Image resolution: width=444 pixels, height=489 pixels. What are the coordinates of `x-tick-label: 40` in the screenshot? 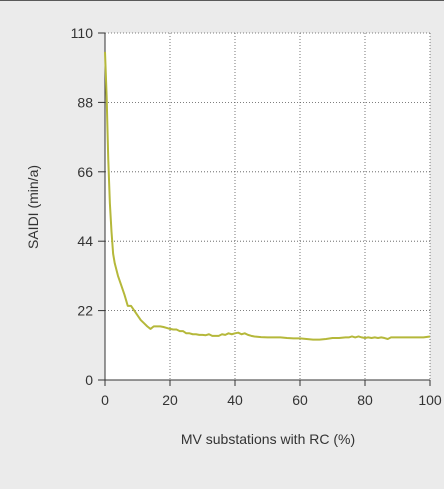 It's located at (235, 400).